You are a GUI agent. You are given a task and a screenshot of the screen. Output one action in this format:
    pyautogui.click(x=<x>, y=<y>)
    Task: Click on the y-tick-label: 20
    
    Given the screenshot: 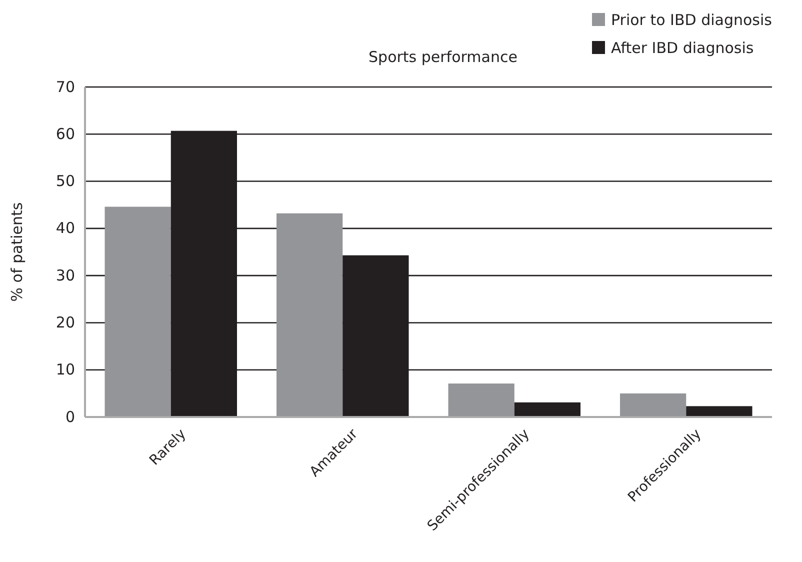 What is the action you would take?
    pyautogui.click(x=65, y=323)
    